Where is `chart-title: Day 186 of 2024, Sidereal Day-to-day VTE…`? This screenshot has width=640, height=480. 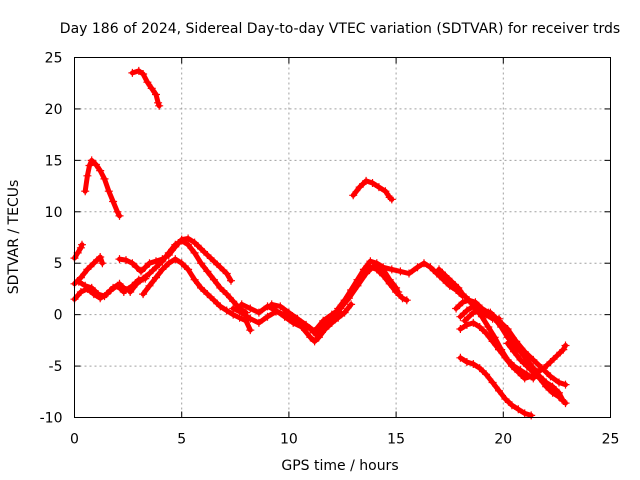
chart-title: Day 186 of 2024, Sidereal Day-to-day VTE… is located at coordinates (340, 29).